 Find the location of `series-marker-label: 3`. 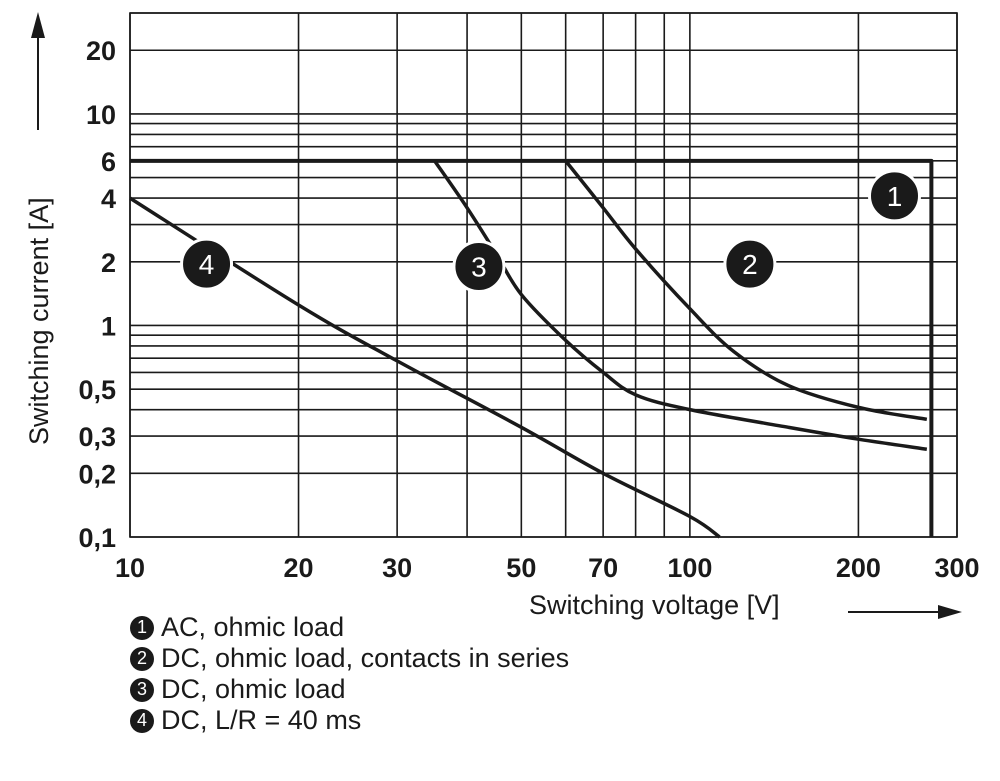

series-marker-label: 3 is located at coordinates (479, 266).